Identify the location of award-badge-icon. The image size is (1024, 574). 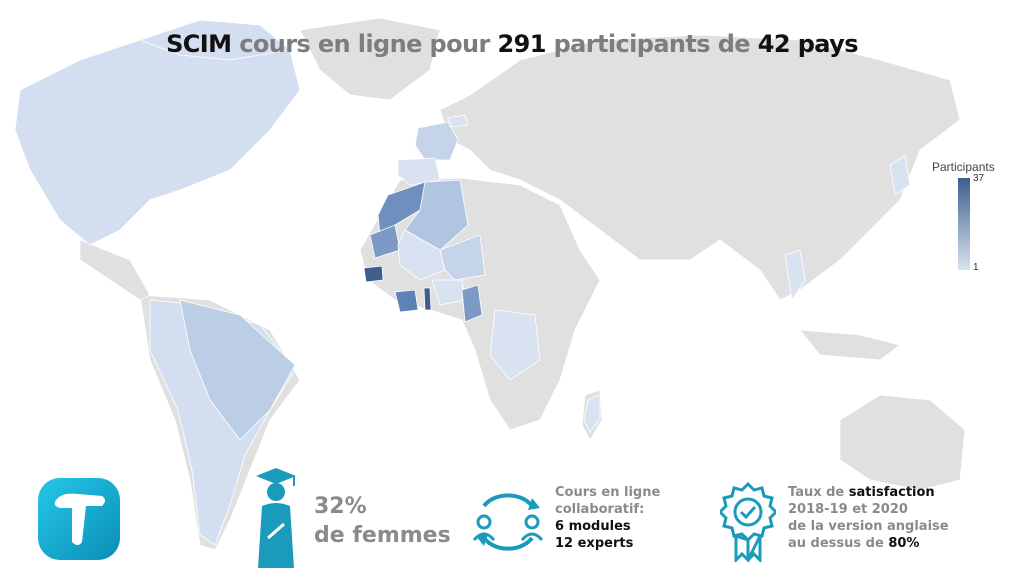
(748, 522).